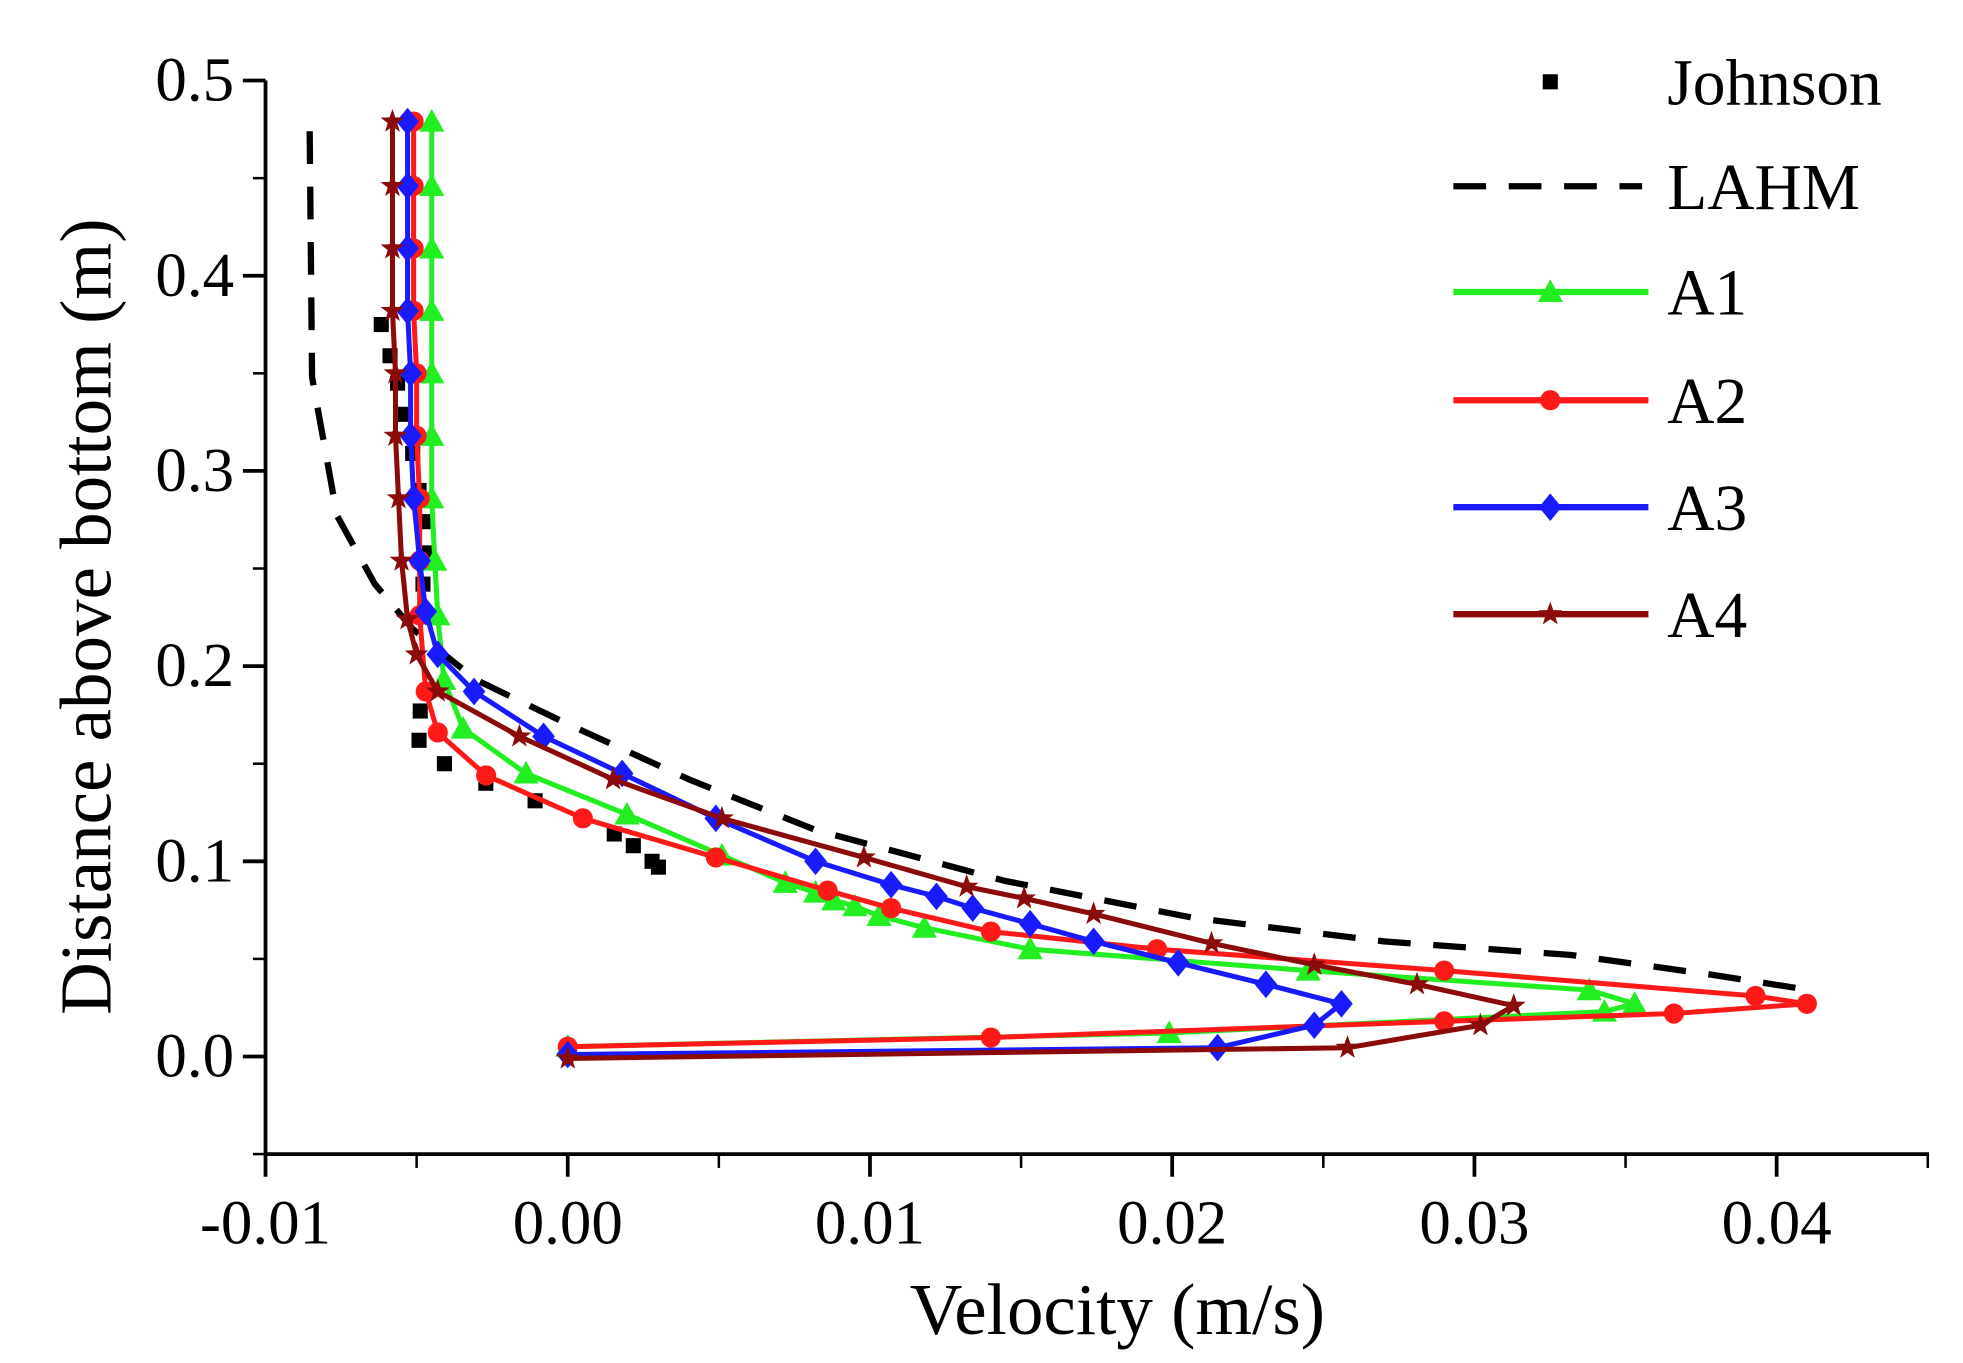 This screenshot has height=1363, width=1963. I want to click on legend-label: A2, so click(1707, 402).